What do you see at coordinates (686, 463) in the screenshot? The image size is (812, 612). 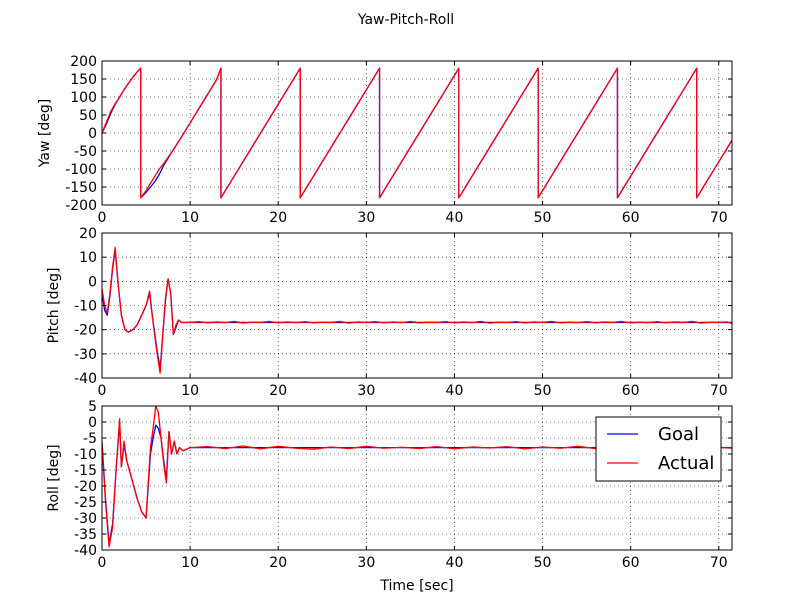 I see `legend-label-actual: Actual` at bounding box center [686, 463].